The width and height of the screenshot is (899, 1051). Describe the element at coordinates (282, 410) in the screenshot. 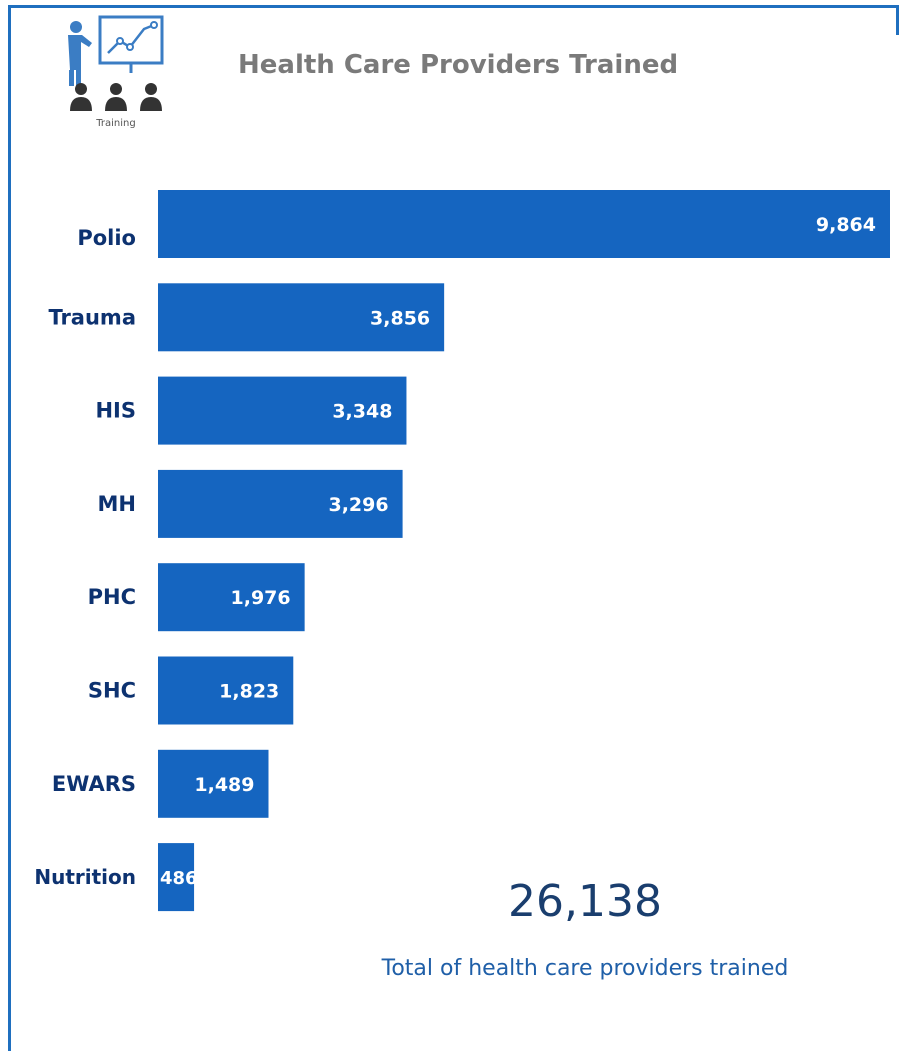

I see `bar-his` at that location.